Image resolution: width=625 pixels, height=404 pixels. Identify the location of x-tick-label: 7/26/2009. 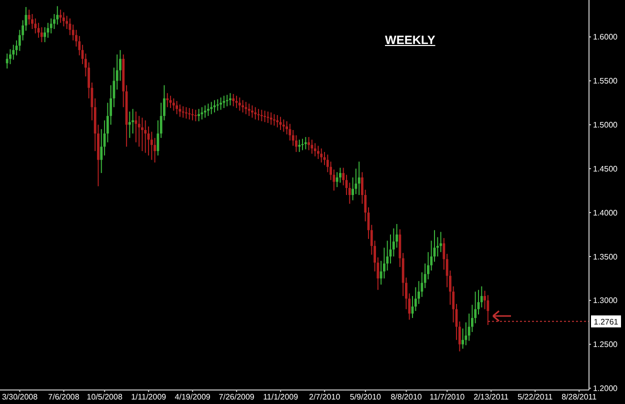
(236, 397).